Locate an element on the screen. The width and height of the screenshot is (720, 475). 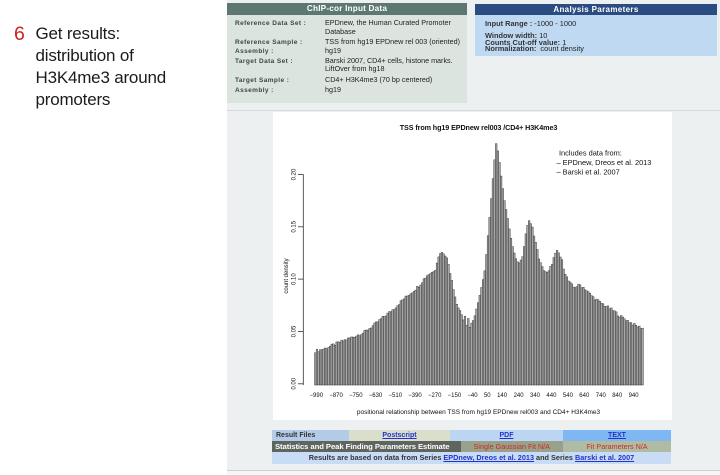
svg-text: 940 is located at coordinates (634, 396).